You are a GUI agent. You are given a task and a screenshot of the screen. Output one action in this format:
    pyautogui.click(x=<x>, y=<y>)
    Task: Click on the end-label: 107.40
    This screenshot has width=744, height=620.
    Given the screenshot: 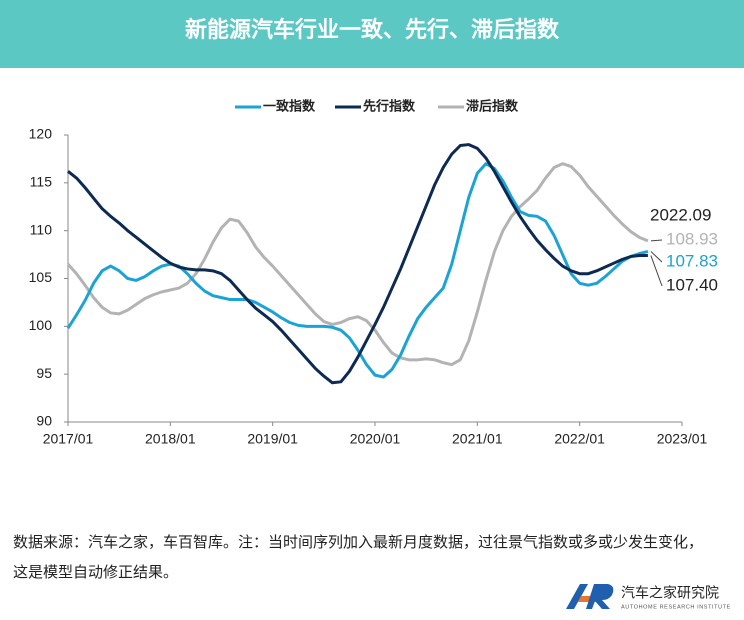 What is the action you would take?
    pyautogui.click(x=692, y=284)
    